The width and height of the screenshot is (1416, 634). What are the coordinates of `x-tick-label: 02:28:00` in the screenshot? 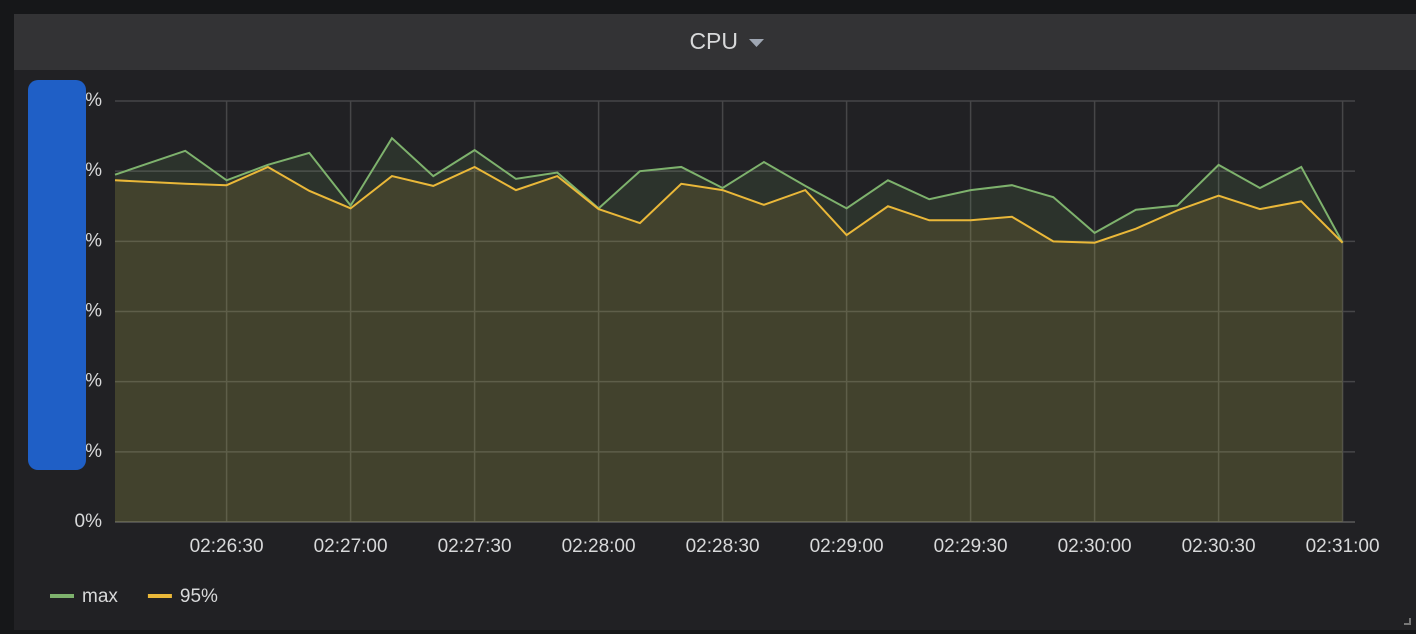 It's located at (599, 546).